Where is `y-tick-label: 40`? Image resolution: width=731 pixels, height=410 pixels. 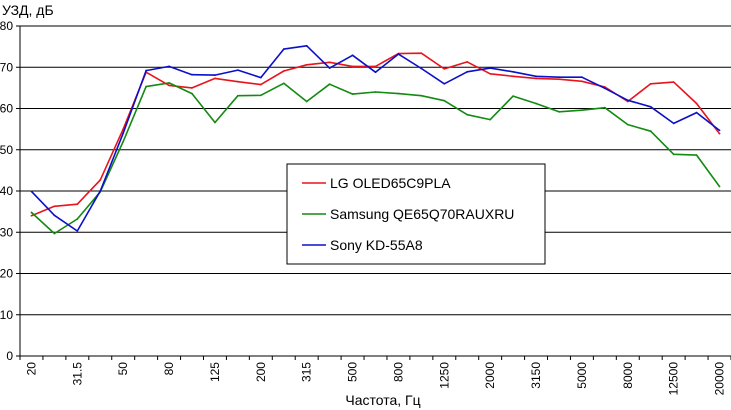 y-tick-label: 40 is located at coordinates (6, 191).